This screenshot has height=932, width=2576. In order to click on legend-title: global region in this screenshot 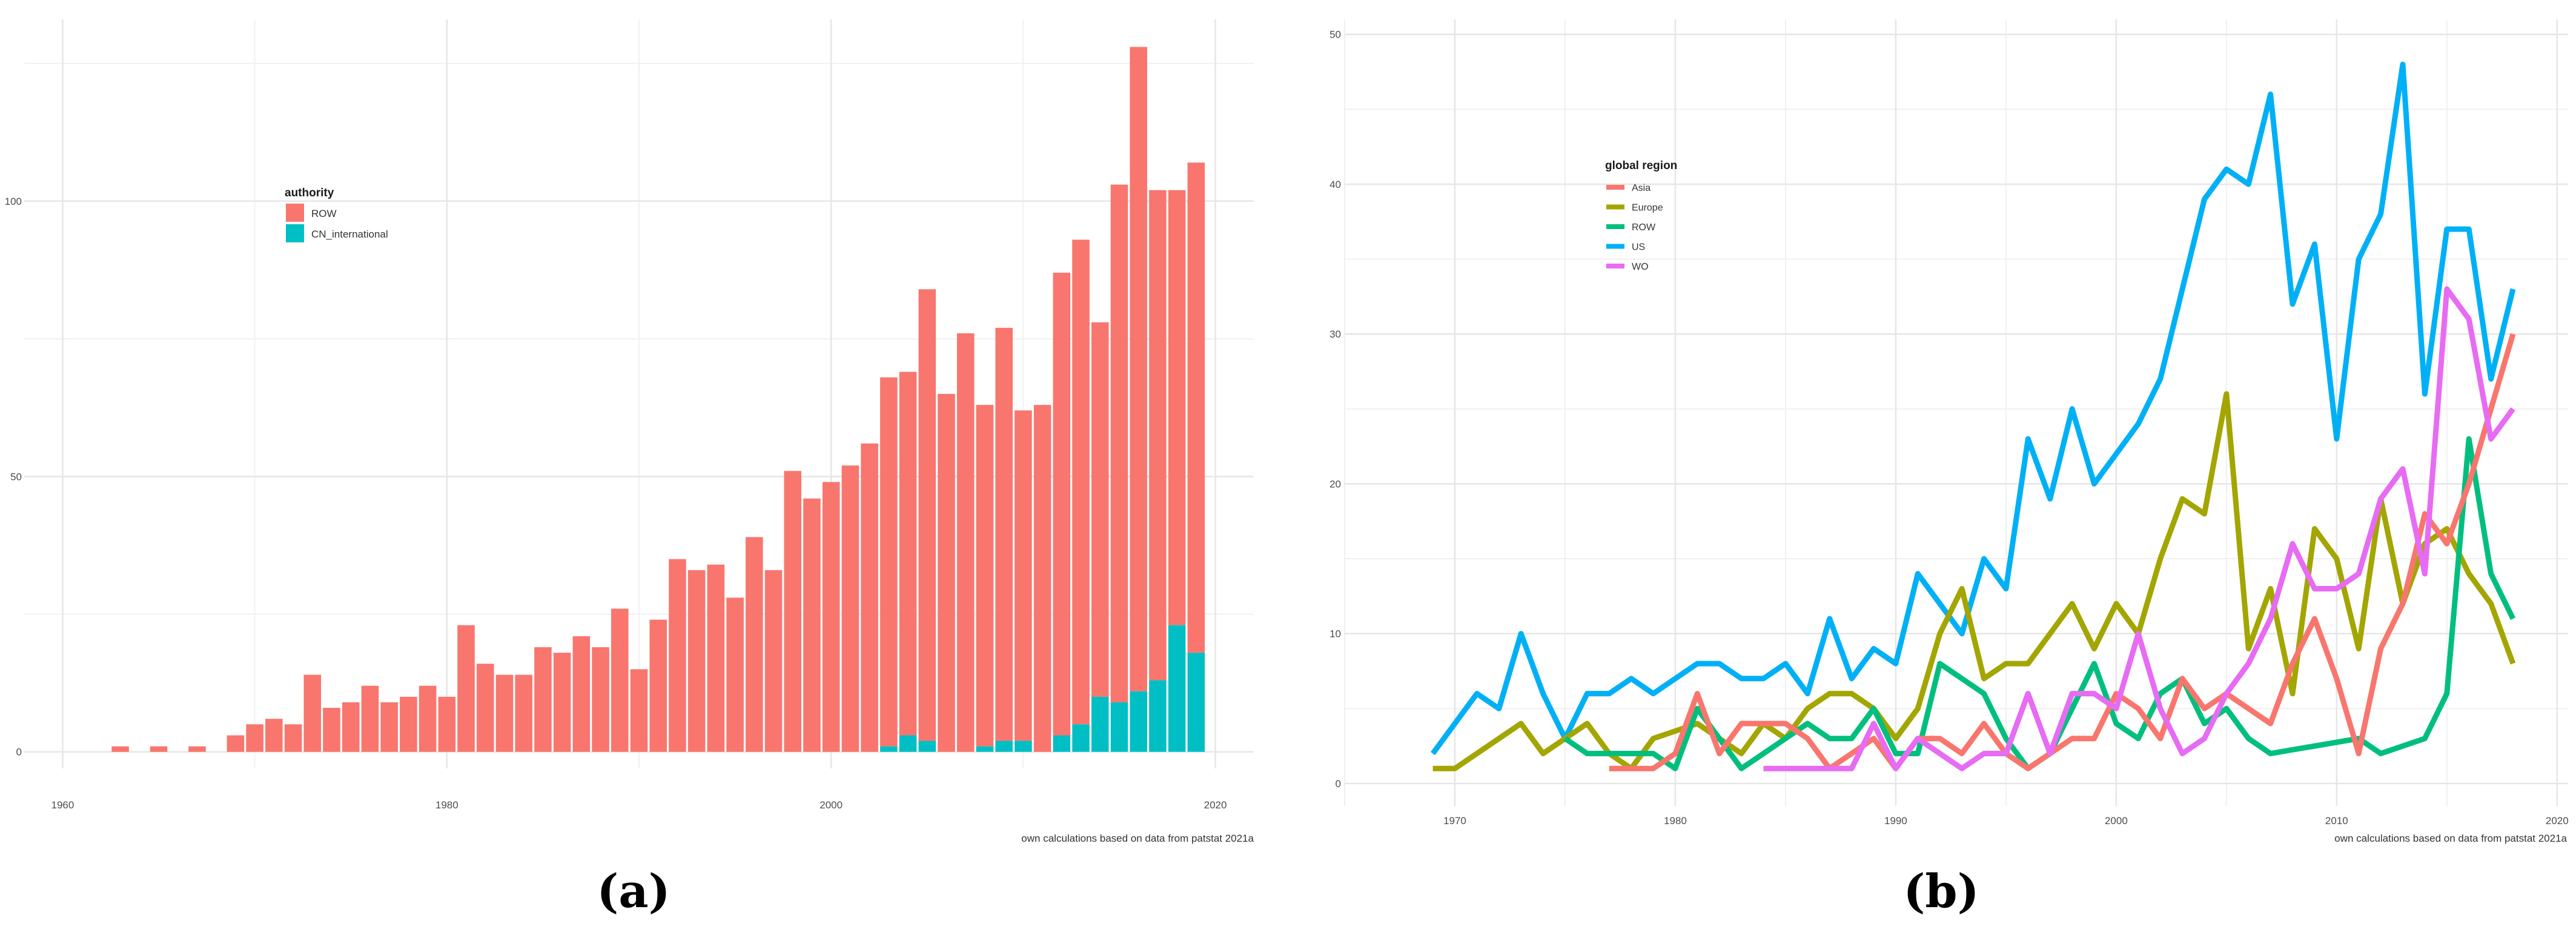, I will do `click(1641, 165)`.